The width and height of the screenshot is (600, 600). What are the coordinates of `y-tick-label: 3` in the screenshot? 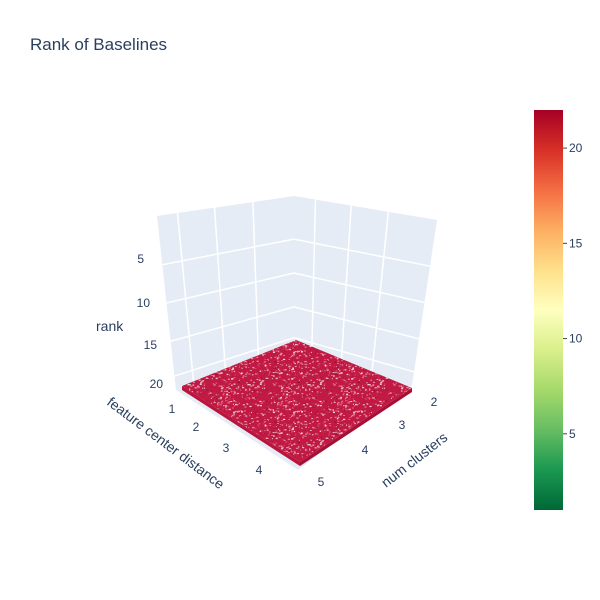 It's located at (226, 448).